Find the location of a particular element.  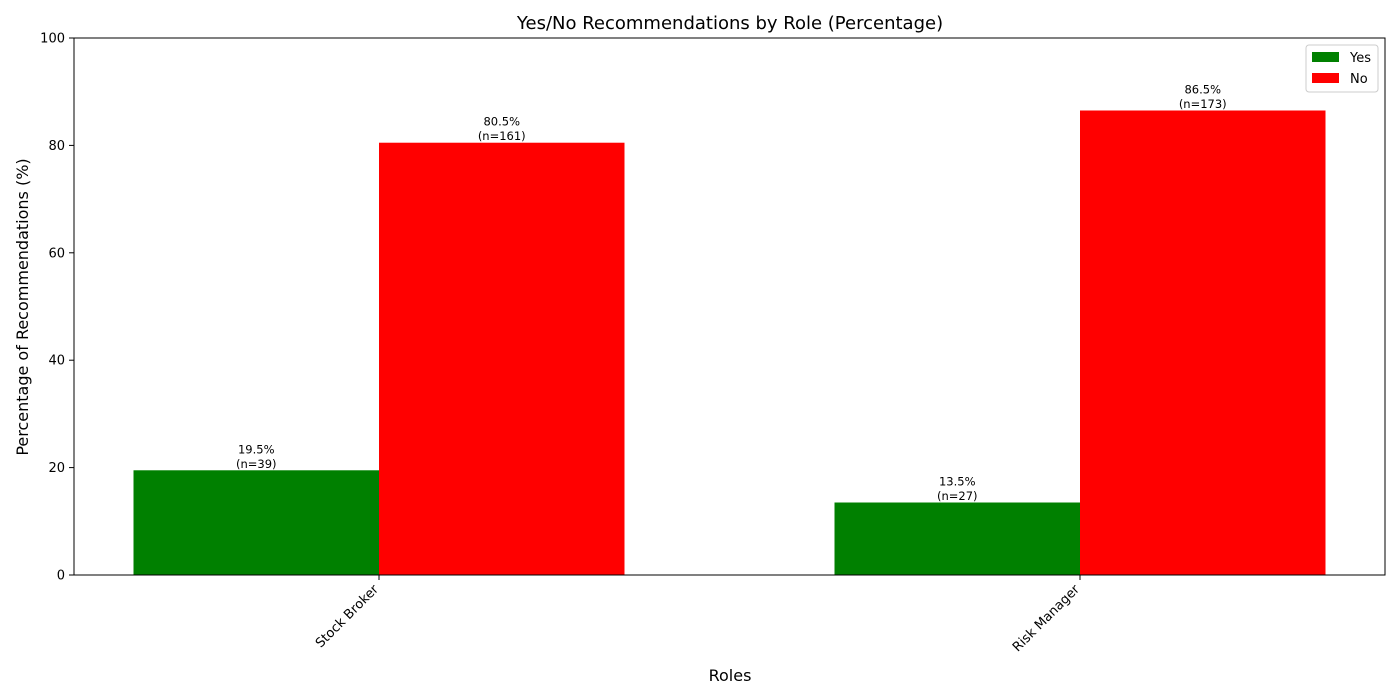

data-label-line: 13.5% is located at coordinates (957, 482).